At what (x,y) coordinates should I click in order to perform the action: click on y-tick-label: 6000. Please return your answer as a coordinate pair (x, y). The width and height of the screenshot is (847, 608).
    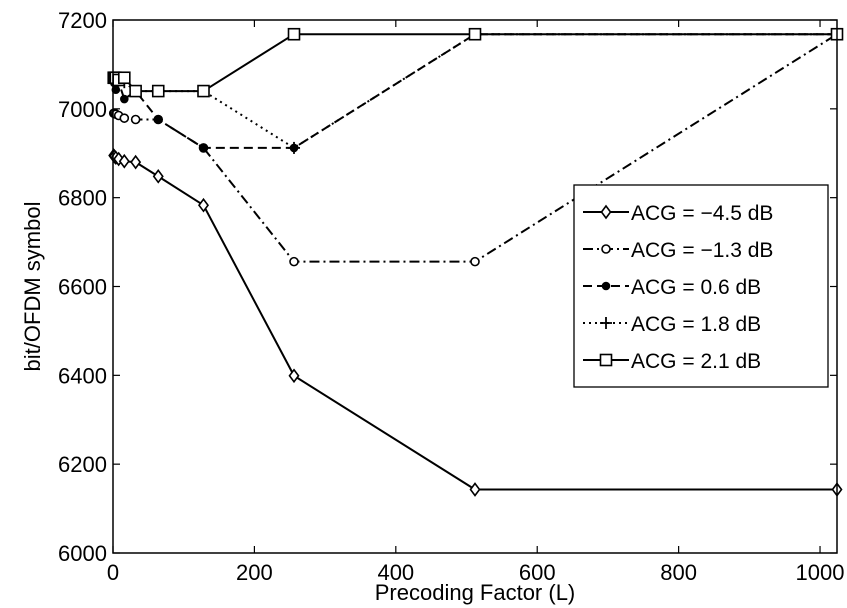
    Looking at the image, I should click on (82, 553).